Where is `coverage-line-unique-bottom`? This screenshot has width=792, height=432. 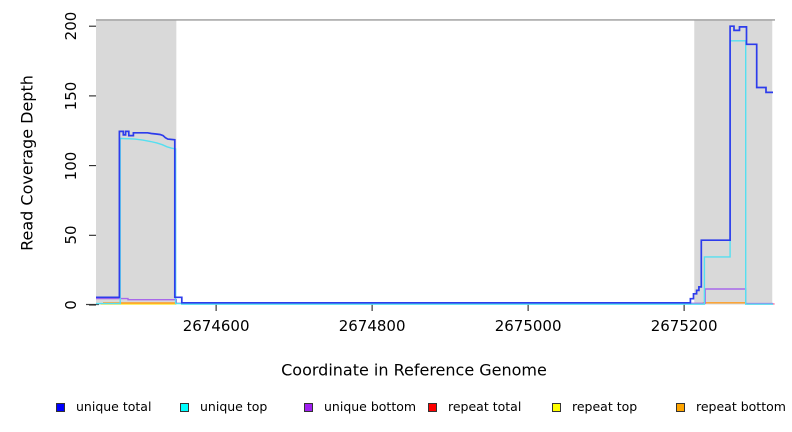 coverage-line-unique-bottom is located at coordinates (434, 296).